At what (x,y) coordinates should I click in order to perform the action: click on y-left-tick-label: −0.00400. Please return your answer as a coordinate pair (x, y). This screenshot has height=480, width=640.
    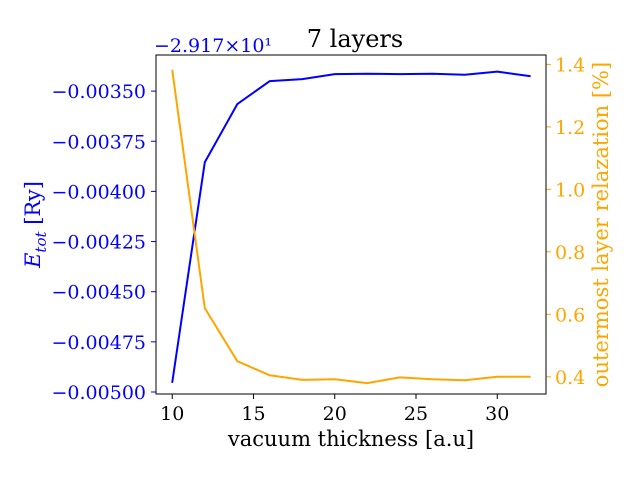
    Looking at the image, I should click on (99, 192).